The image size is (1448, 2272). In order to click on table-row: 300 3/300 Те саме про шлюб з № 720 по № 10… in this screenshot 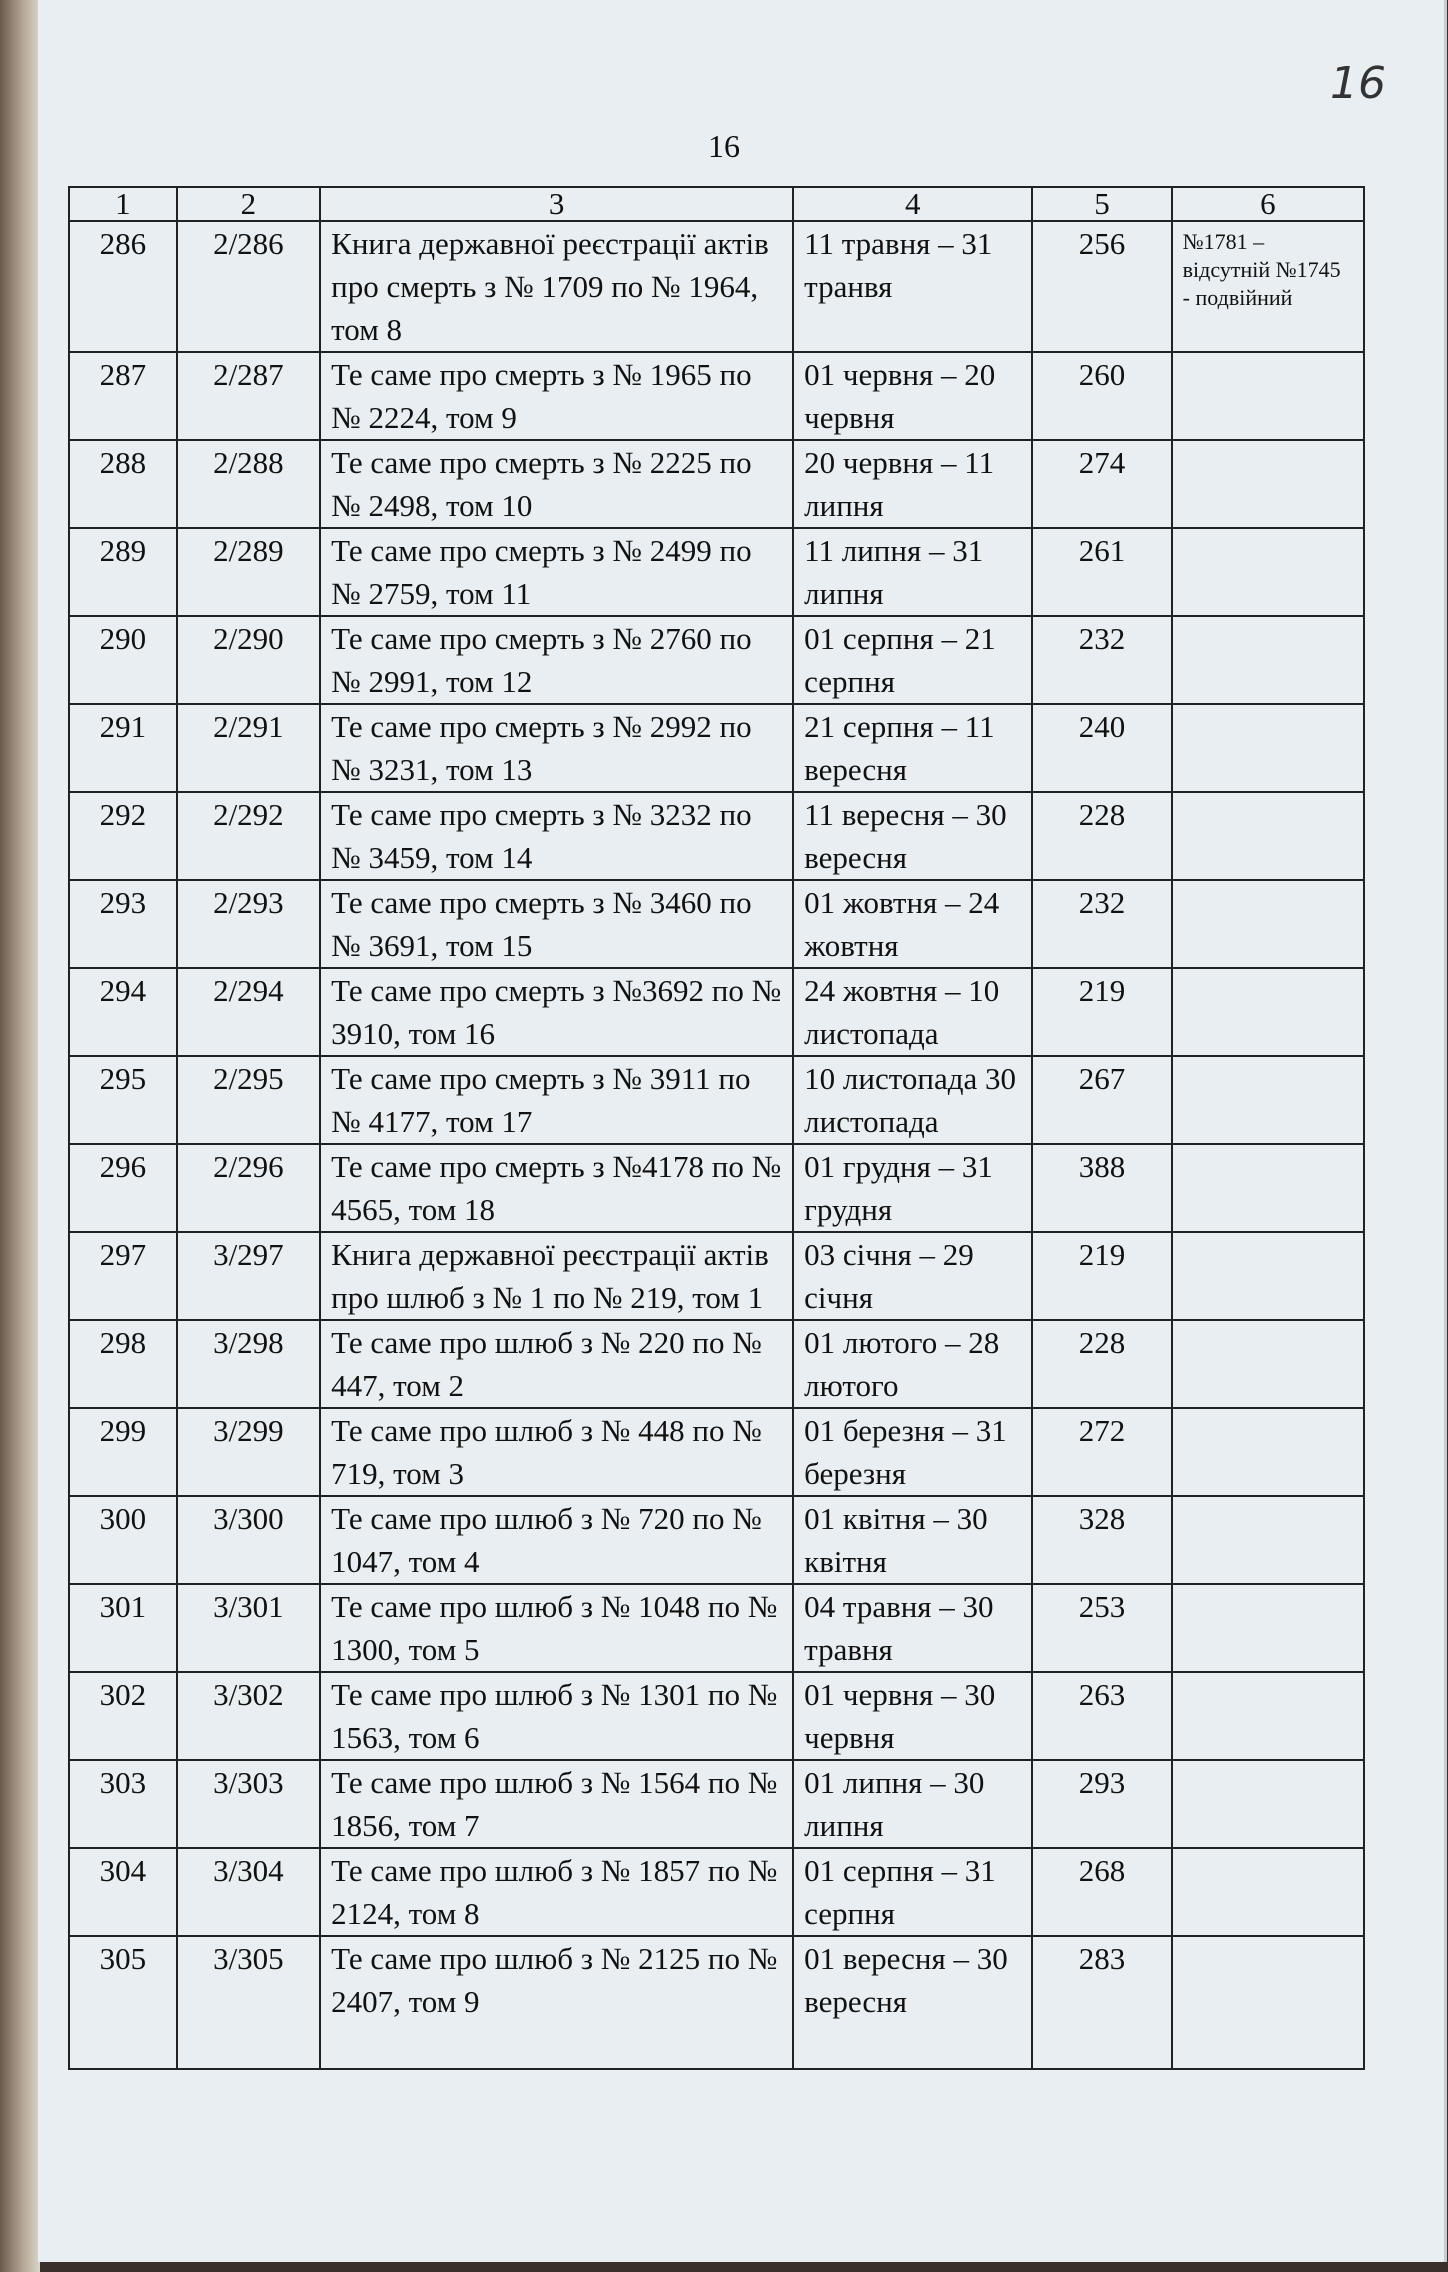, I will do `click(717, 1540)`.